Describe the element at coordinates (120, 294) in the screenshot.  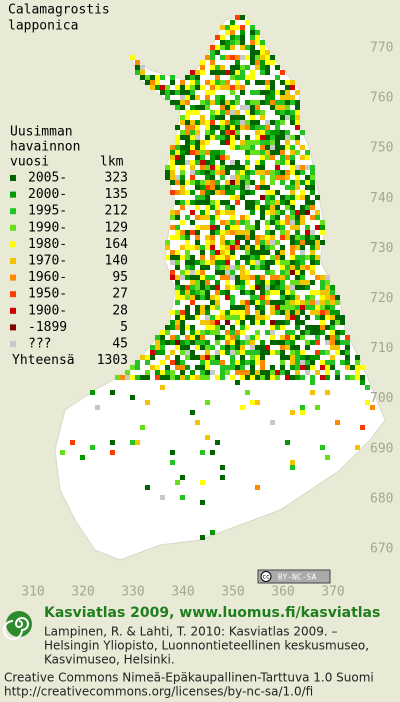
I see `legend-count: 27` at that location.